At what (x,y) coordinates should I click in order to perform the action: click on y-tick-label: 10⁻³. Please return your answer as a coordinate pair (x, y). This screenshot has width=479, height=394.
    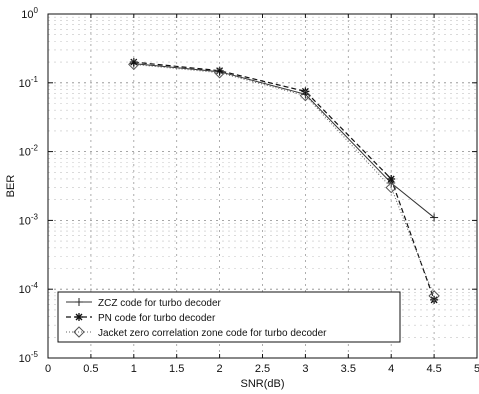
    Looking at the image, I should click on (29, 219).